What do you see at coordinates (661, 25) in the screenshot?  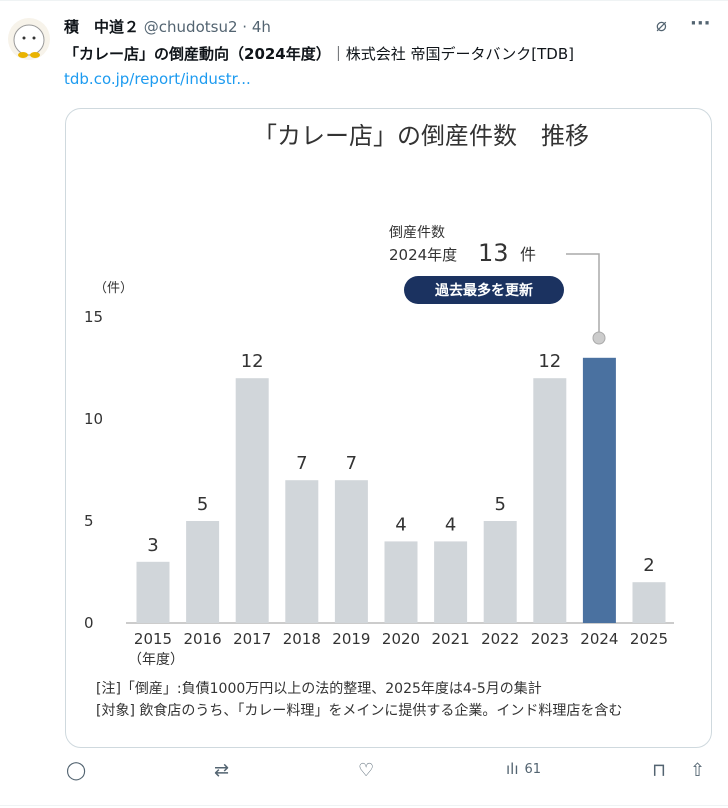 I see `grok-icon: ⌀` at bounding box center [661, 25].